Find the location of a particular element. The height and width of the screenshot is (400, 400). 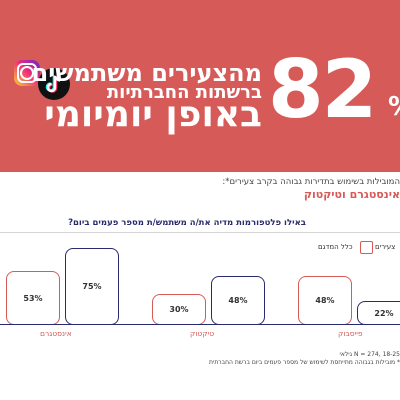

bar-value-label: 30% is located at coordinates (179, 309).